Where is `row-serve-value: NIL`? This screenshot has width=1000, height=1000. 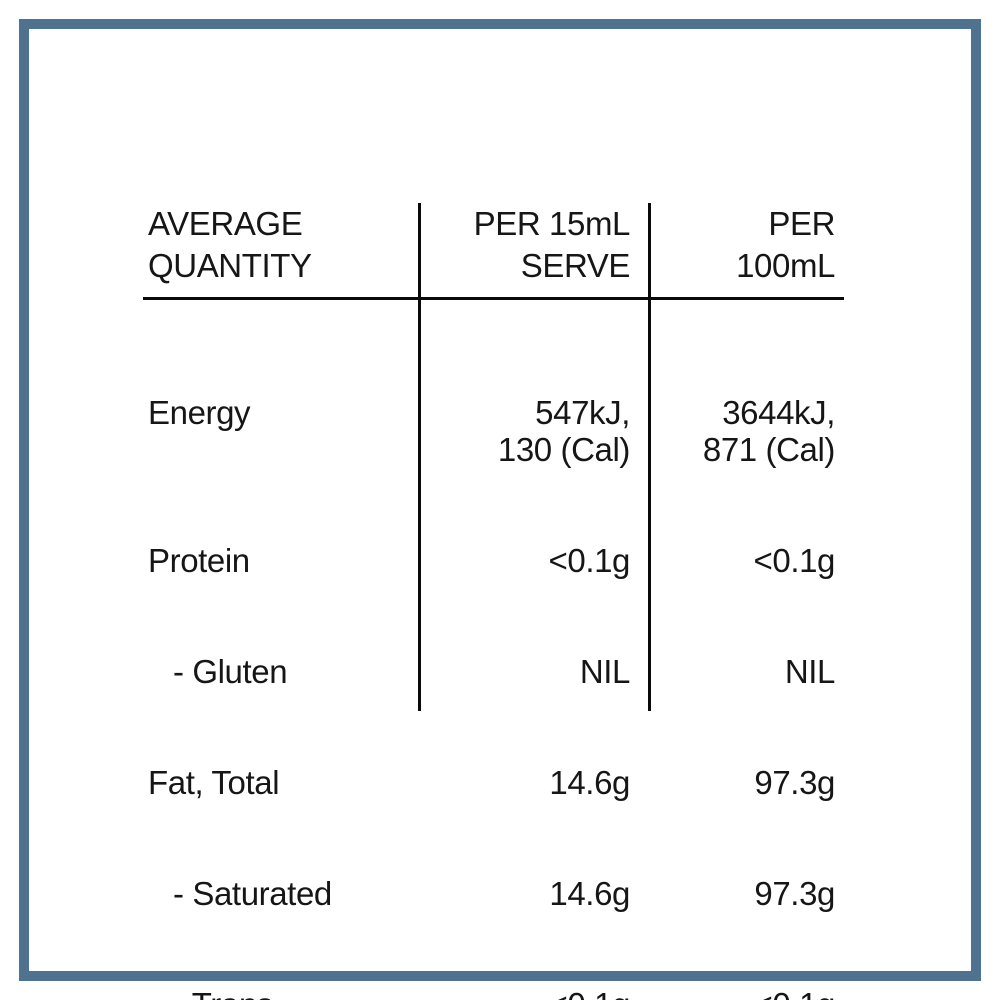 row-serve-value: NIL is located at coordinates (605, 671).